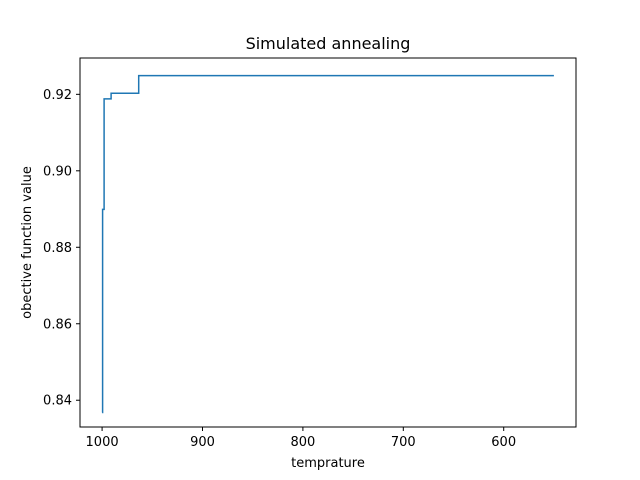  I want to click on x-tick-label: 800, so click(302, 442).